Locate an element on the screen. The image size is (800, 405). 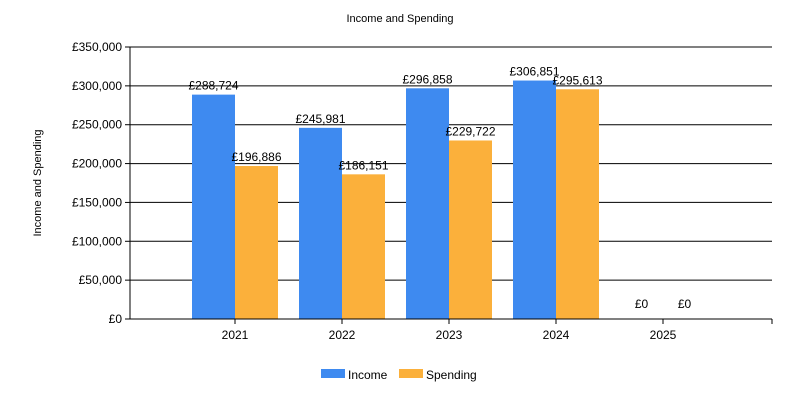
chart-title: Income and Spending is located at coordinates (399, 19).